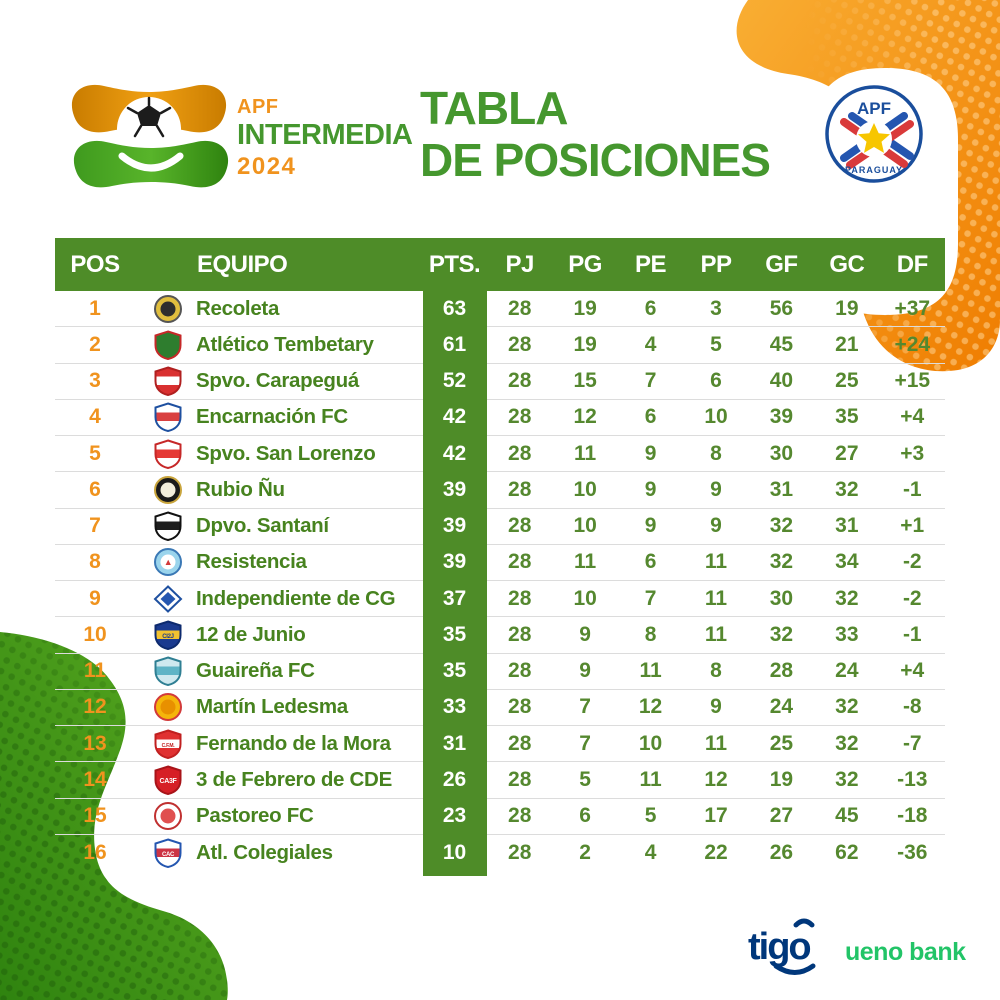  What do you see at coordinates (95, 526) in the screenshot?
I see `position-number: 7` at bounding box center [95, 526].